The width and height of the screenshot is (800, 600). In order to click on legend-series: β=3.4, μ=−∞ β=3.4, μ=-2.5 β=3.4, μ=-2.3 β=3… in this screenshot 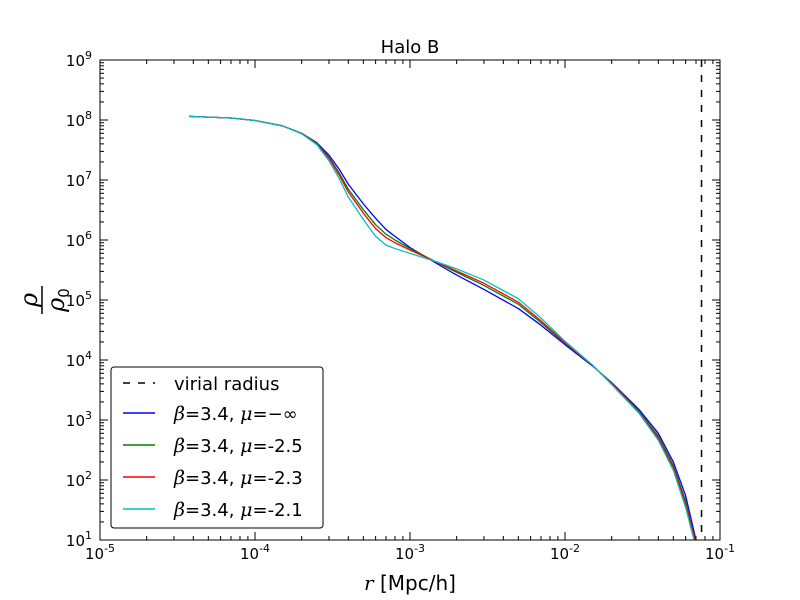, I will do `click(213, 462)`.